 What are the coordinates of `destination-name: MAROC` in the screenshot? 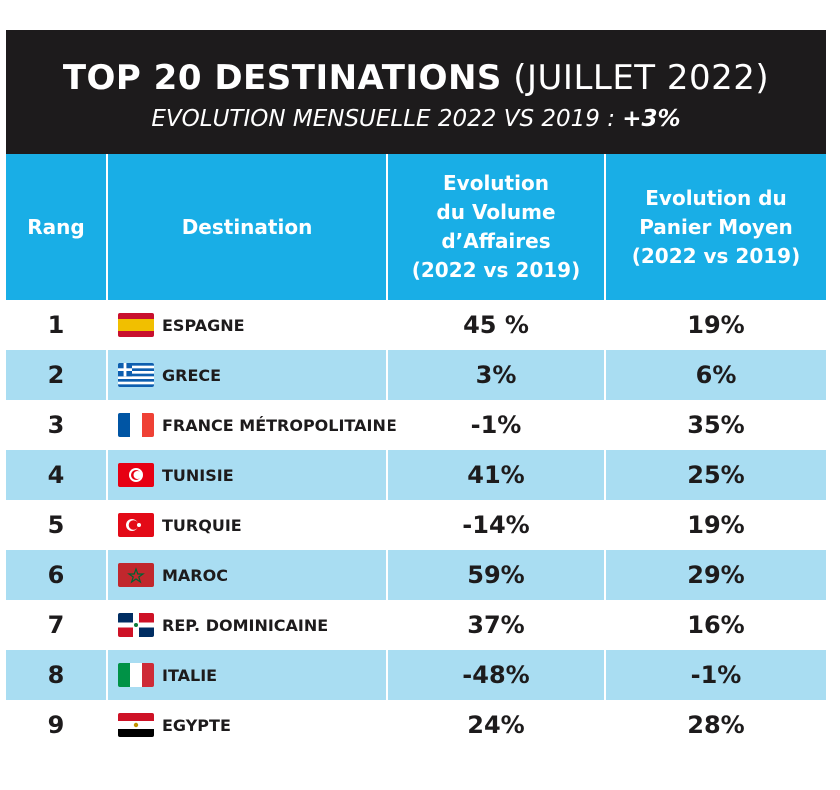 It's located at (195, 575).